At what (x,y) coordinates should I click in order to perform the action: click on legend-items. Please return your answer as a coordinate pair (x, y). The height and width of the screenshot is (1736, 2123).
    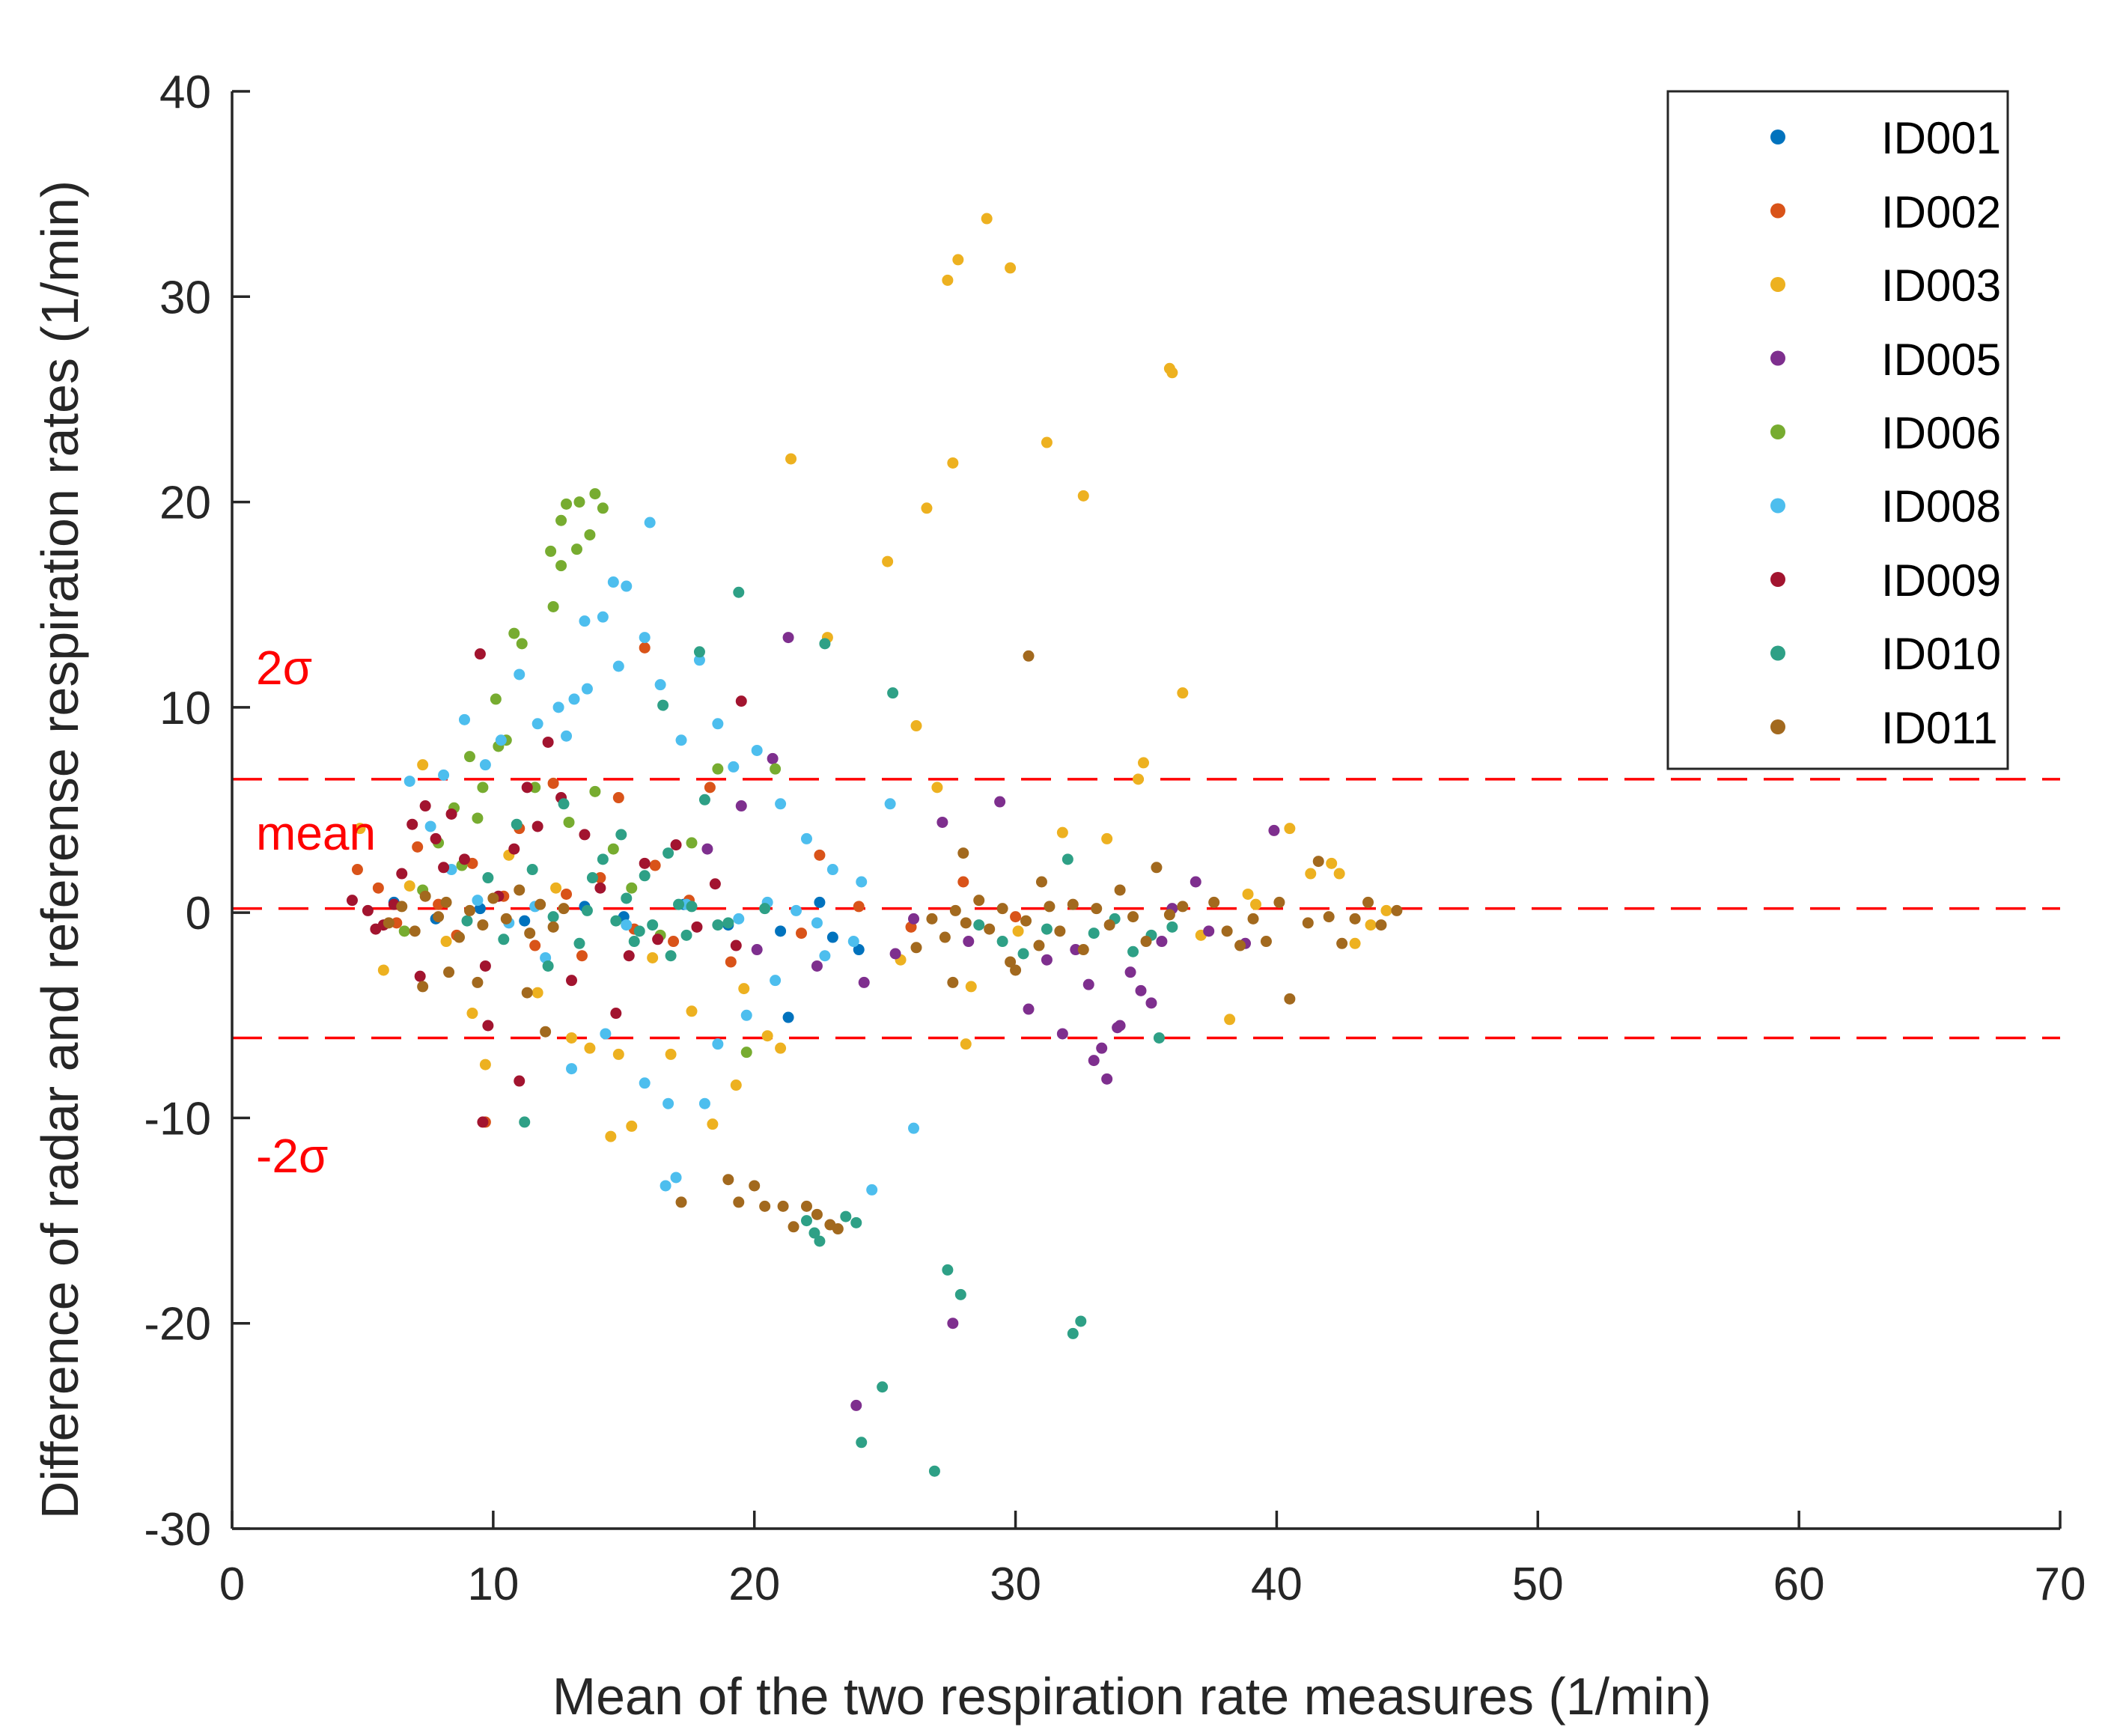
    Looking at the image, I should click on (1777, 432).